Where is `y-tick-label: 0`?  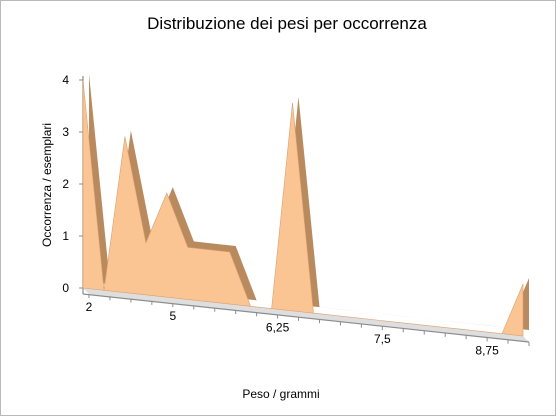
y-tick-label: 0 is located at coordinates (65, 288).